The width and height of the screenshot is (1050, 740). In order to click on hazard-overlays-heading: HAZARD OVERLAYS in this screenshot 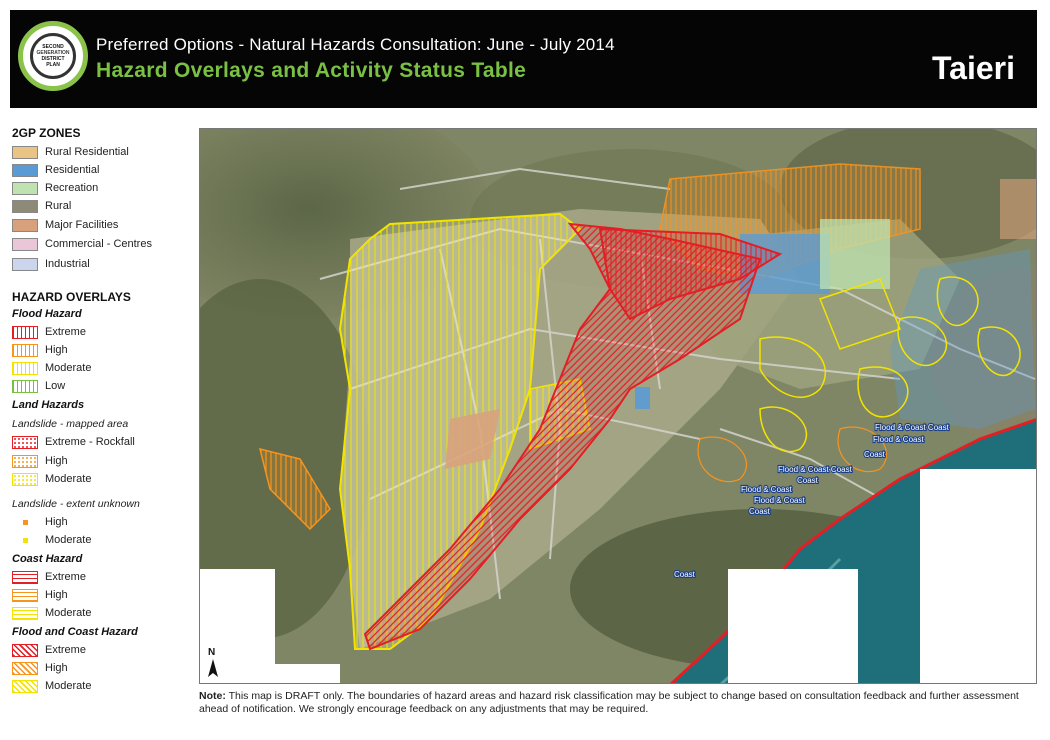, I will do `click(71, 297)`.